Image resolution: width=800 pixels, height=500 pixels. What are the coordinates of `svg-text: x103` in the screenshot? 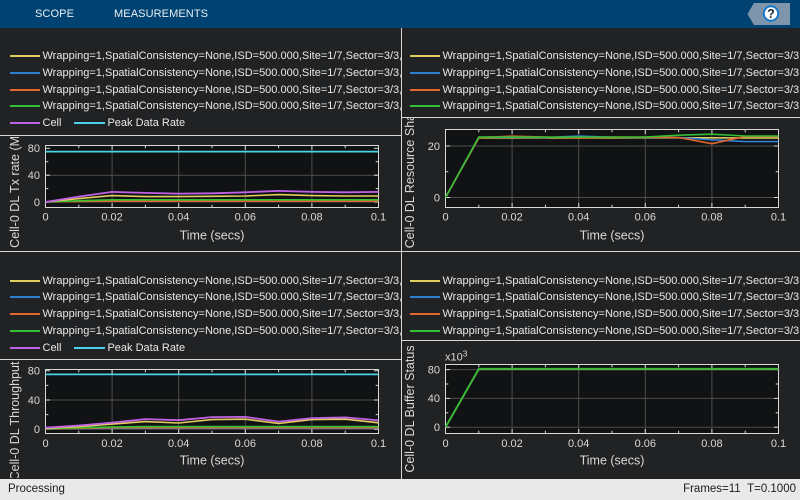 It's located at (456, 356).